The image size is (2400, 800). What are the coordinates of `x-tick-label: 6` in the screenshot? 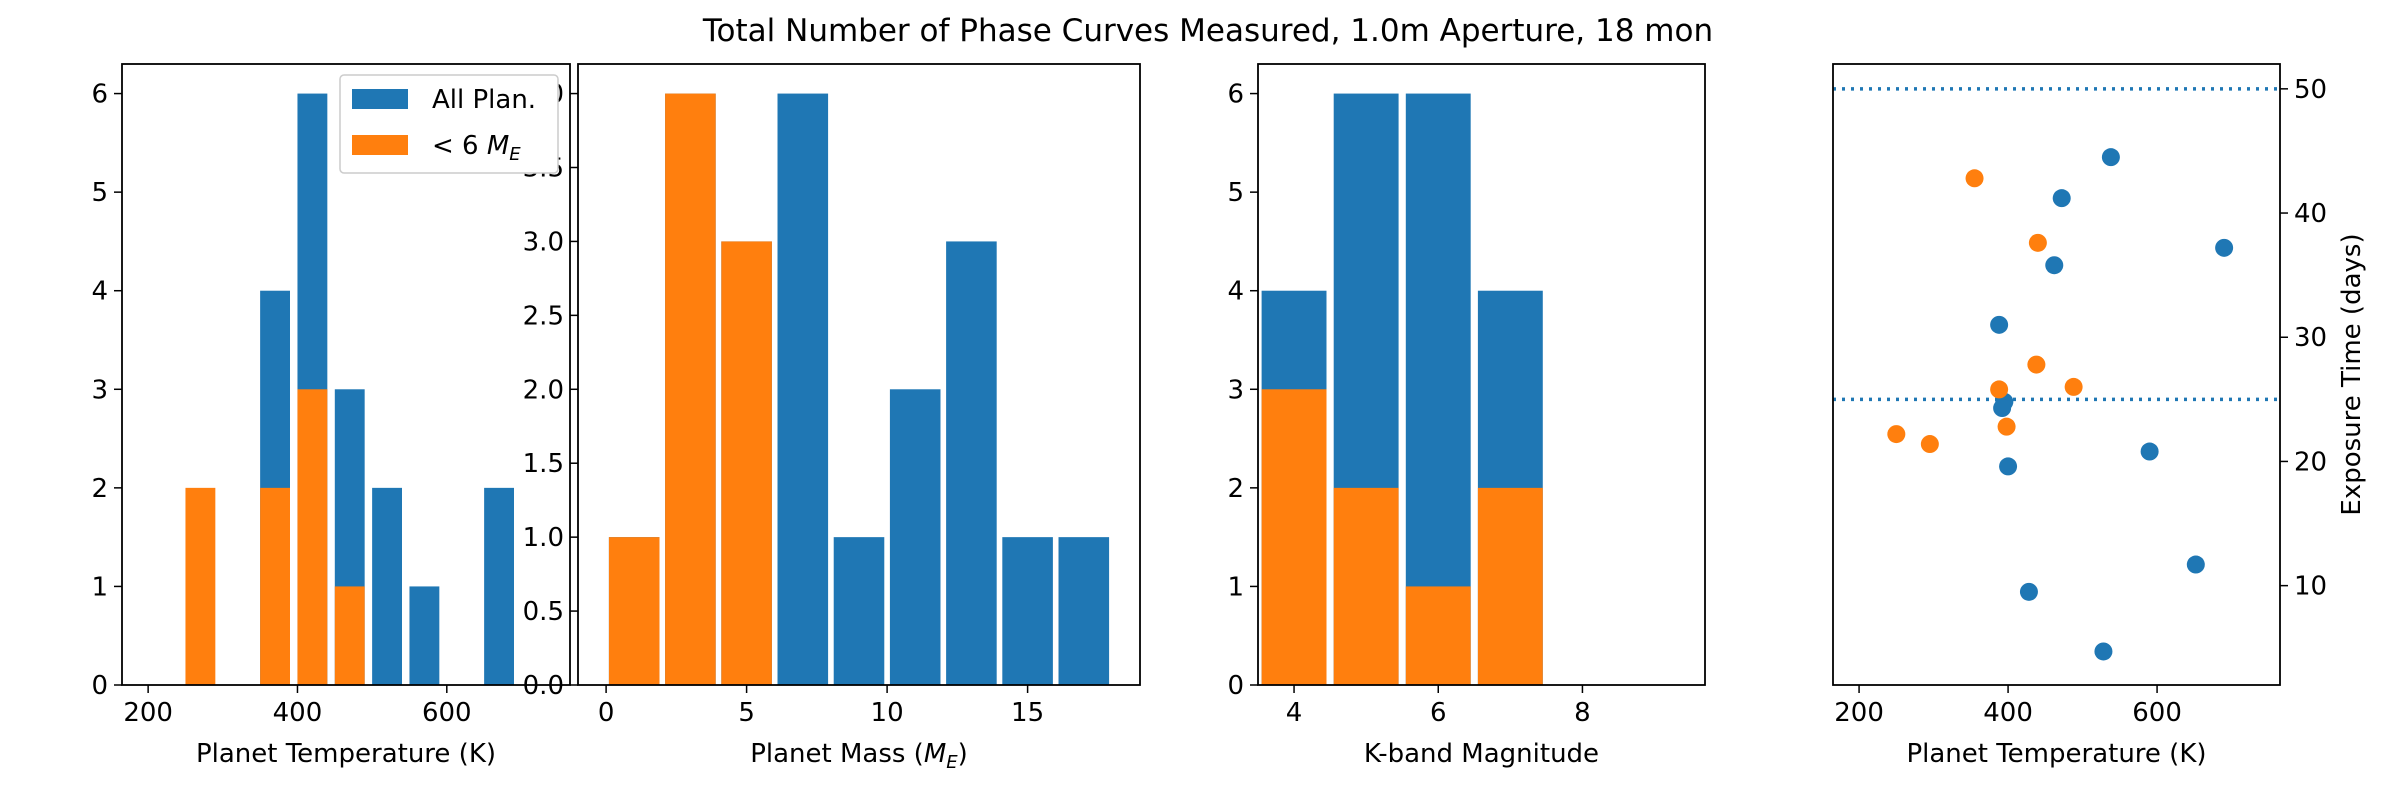 It's located at (1438, 713).